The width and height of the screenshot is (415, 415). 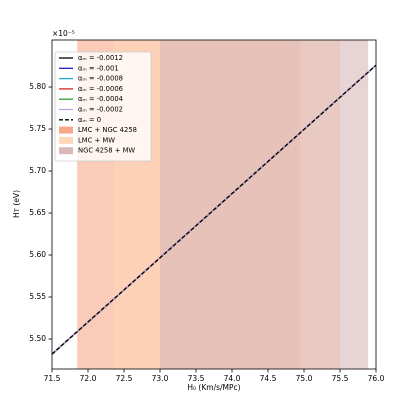 I want to click on legend-label: αₘ = 0, so click(x=89, y=120).